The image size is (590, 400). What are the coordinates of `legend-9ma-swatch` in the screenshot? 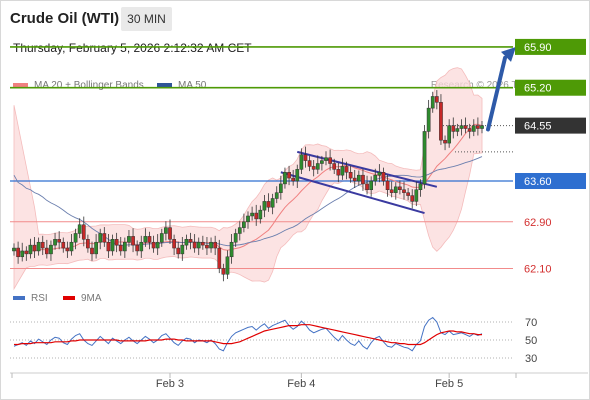 It's located at (69, 298).